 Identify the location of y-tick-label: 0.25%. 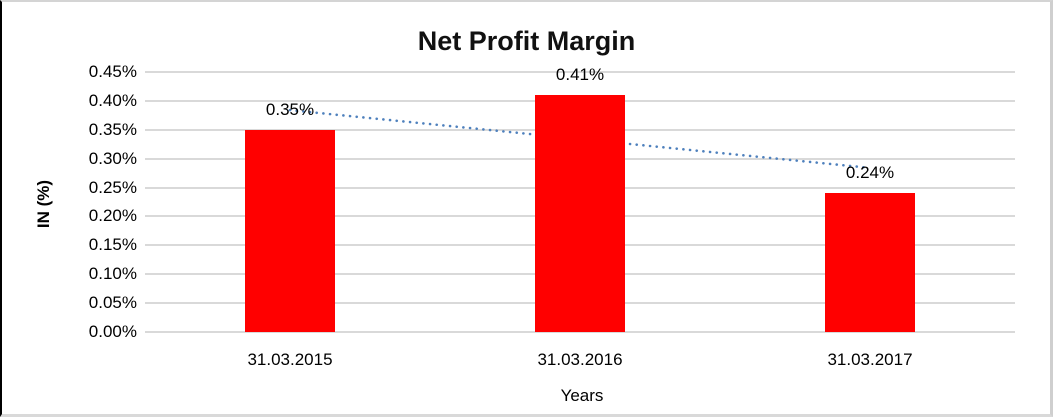
(112, 187).